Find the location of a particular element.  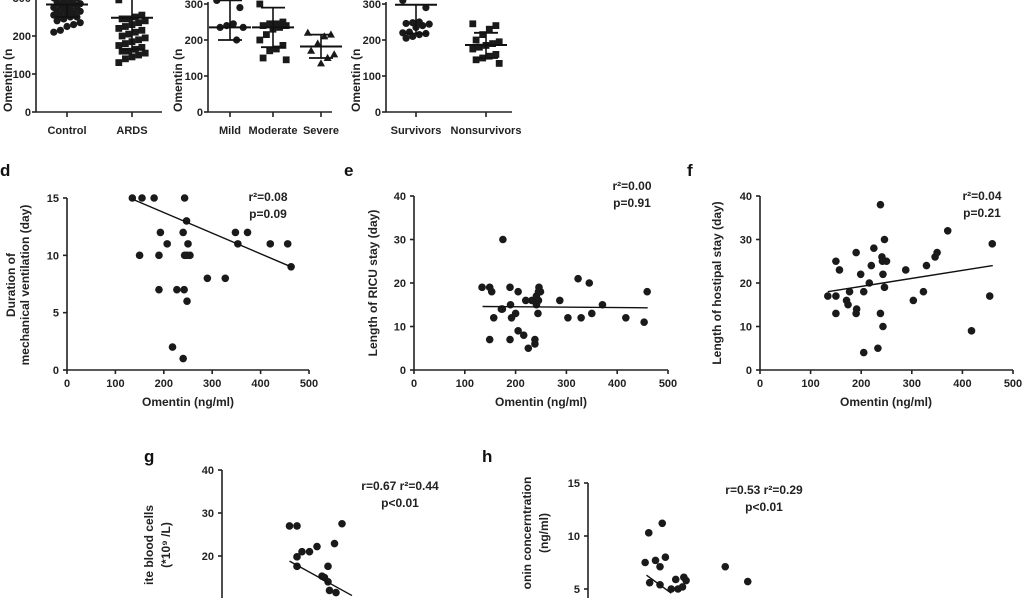

x-tick-label: 0 is located at coordinates (414, 384).